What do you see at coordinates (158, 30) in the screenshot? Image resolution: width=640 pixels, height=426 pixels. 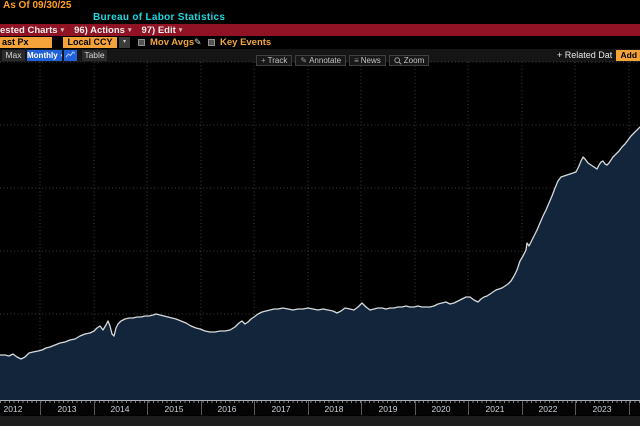 I see `menu-item-label: 97) Edit` at bounding box center [158, 30].